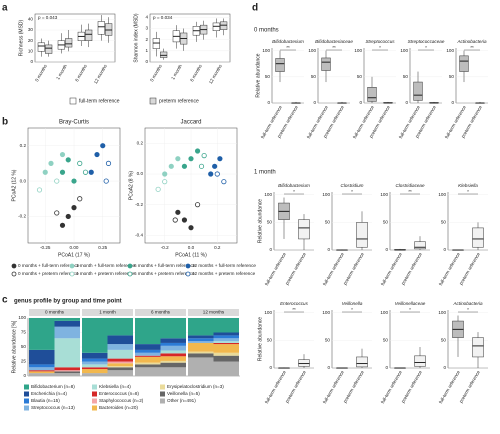 Image resolution: width=500 pixels, height=434 pixels. What do you see at coordinates (352, 185) in the screenshot?
I see `chart-title: Clostridium` at bounding box center [352, 185].